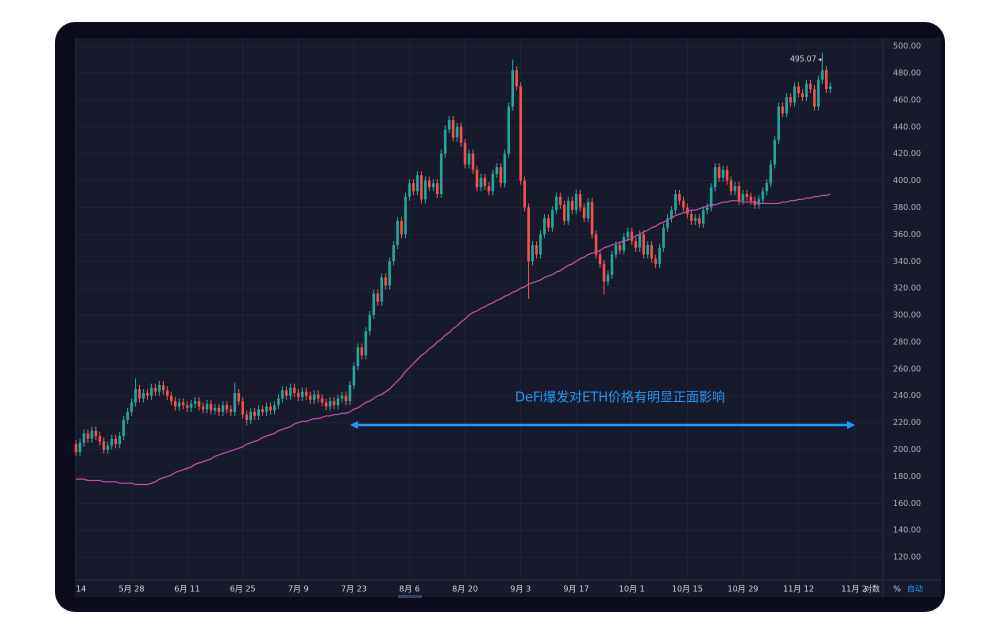  What do you see at coordinates (907, 72) in the screenshot?
I see `y-tick-label: 480.00` at bounding box center [907, 72].